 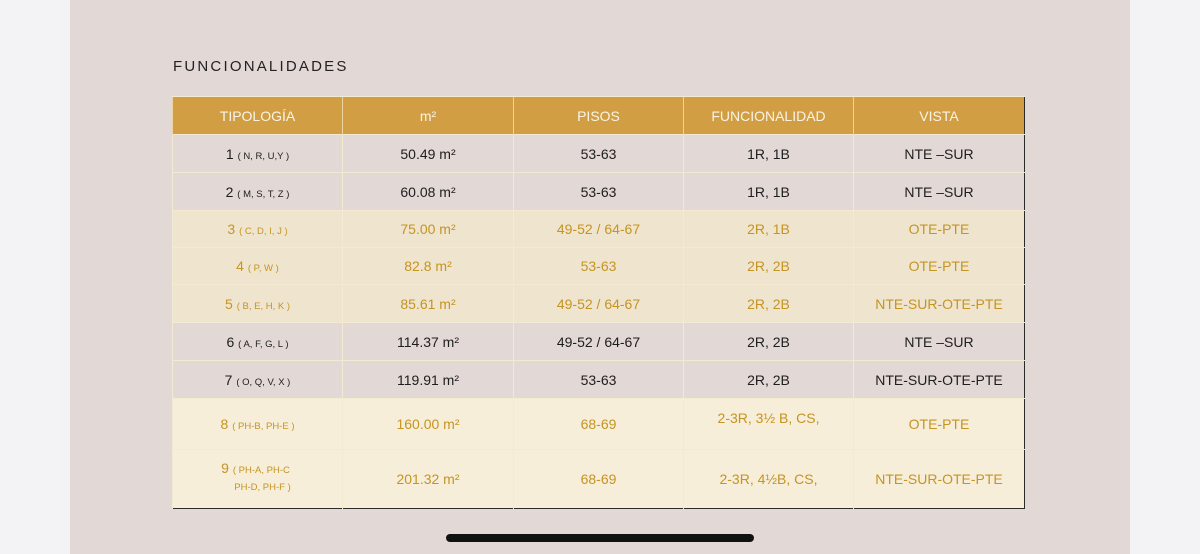 What do you see at coordinates (428, 303) in the screenshot?
I see `m2-cell: 85.61 m²` at bounding box center [428, 303].